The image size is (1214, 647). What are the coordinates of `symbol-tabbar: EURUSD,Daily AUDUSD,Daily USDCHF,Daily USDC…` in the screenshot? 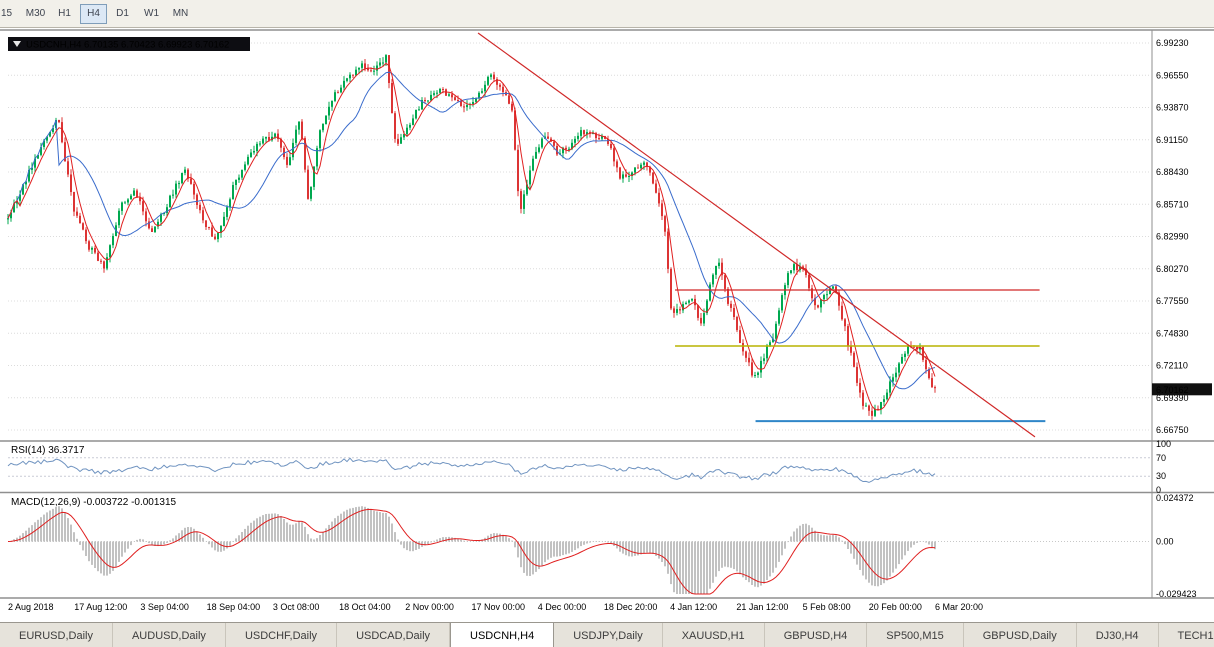 It's located at (607, 634).